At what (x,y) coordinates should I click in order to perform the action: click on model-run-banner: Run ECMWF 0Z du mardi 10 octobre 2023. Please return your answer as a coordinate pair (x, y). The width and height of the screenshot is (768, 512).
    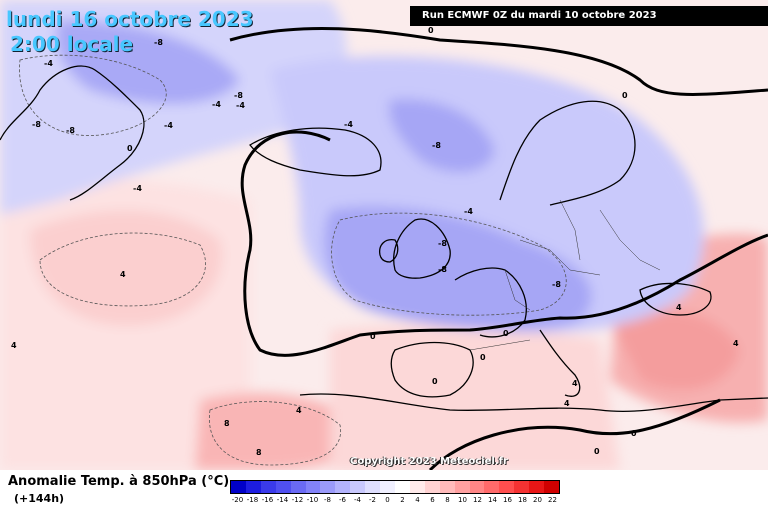
    Looking at the image, I should click on (589, 16).